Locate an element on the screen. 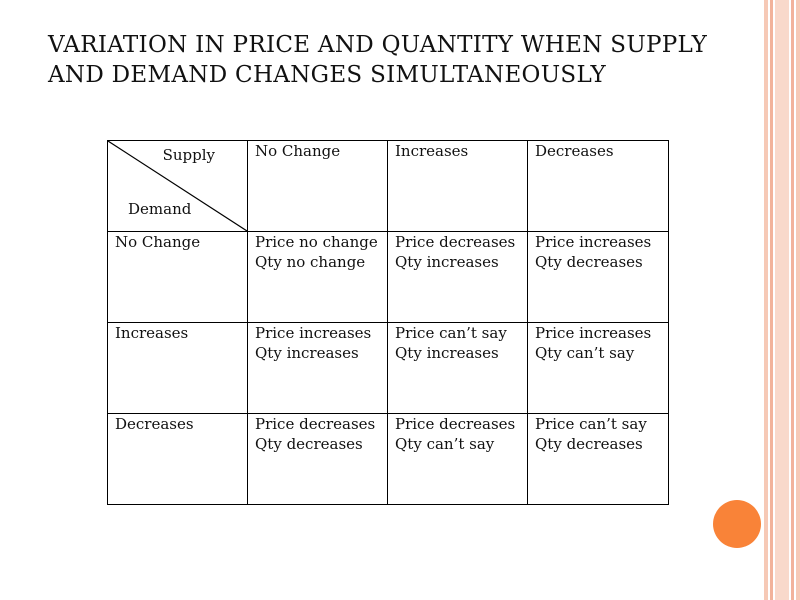  table-cell: Price decreases Qty decreases is located at coordinates (317, 459).